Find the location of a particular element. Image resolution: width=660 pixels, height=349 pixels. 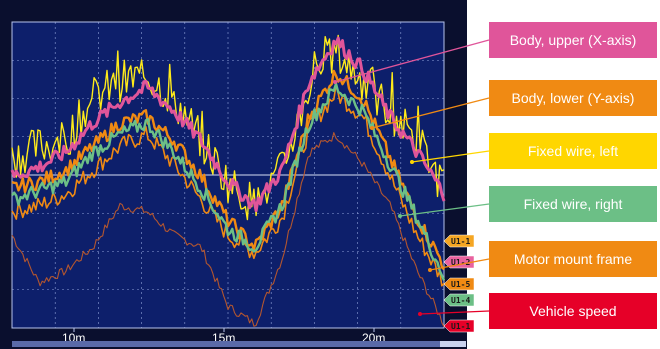

channel-tag-label: U1-5 is located at coordinates (460, 284).